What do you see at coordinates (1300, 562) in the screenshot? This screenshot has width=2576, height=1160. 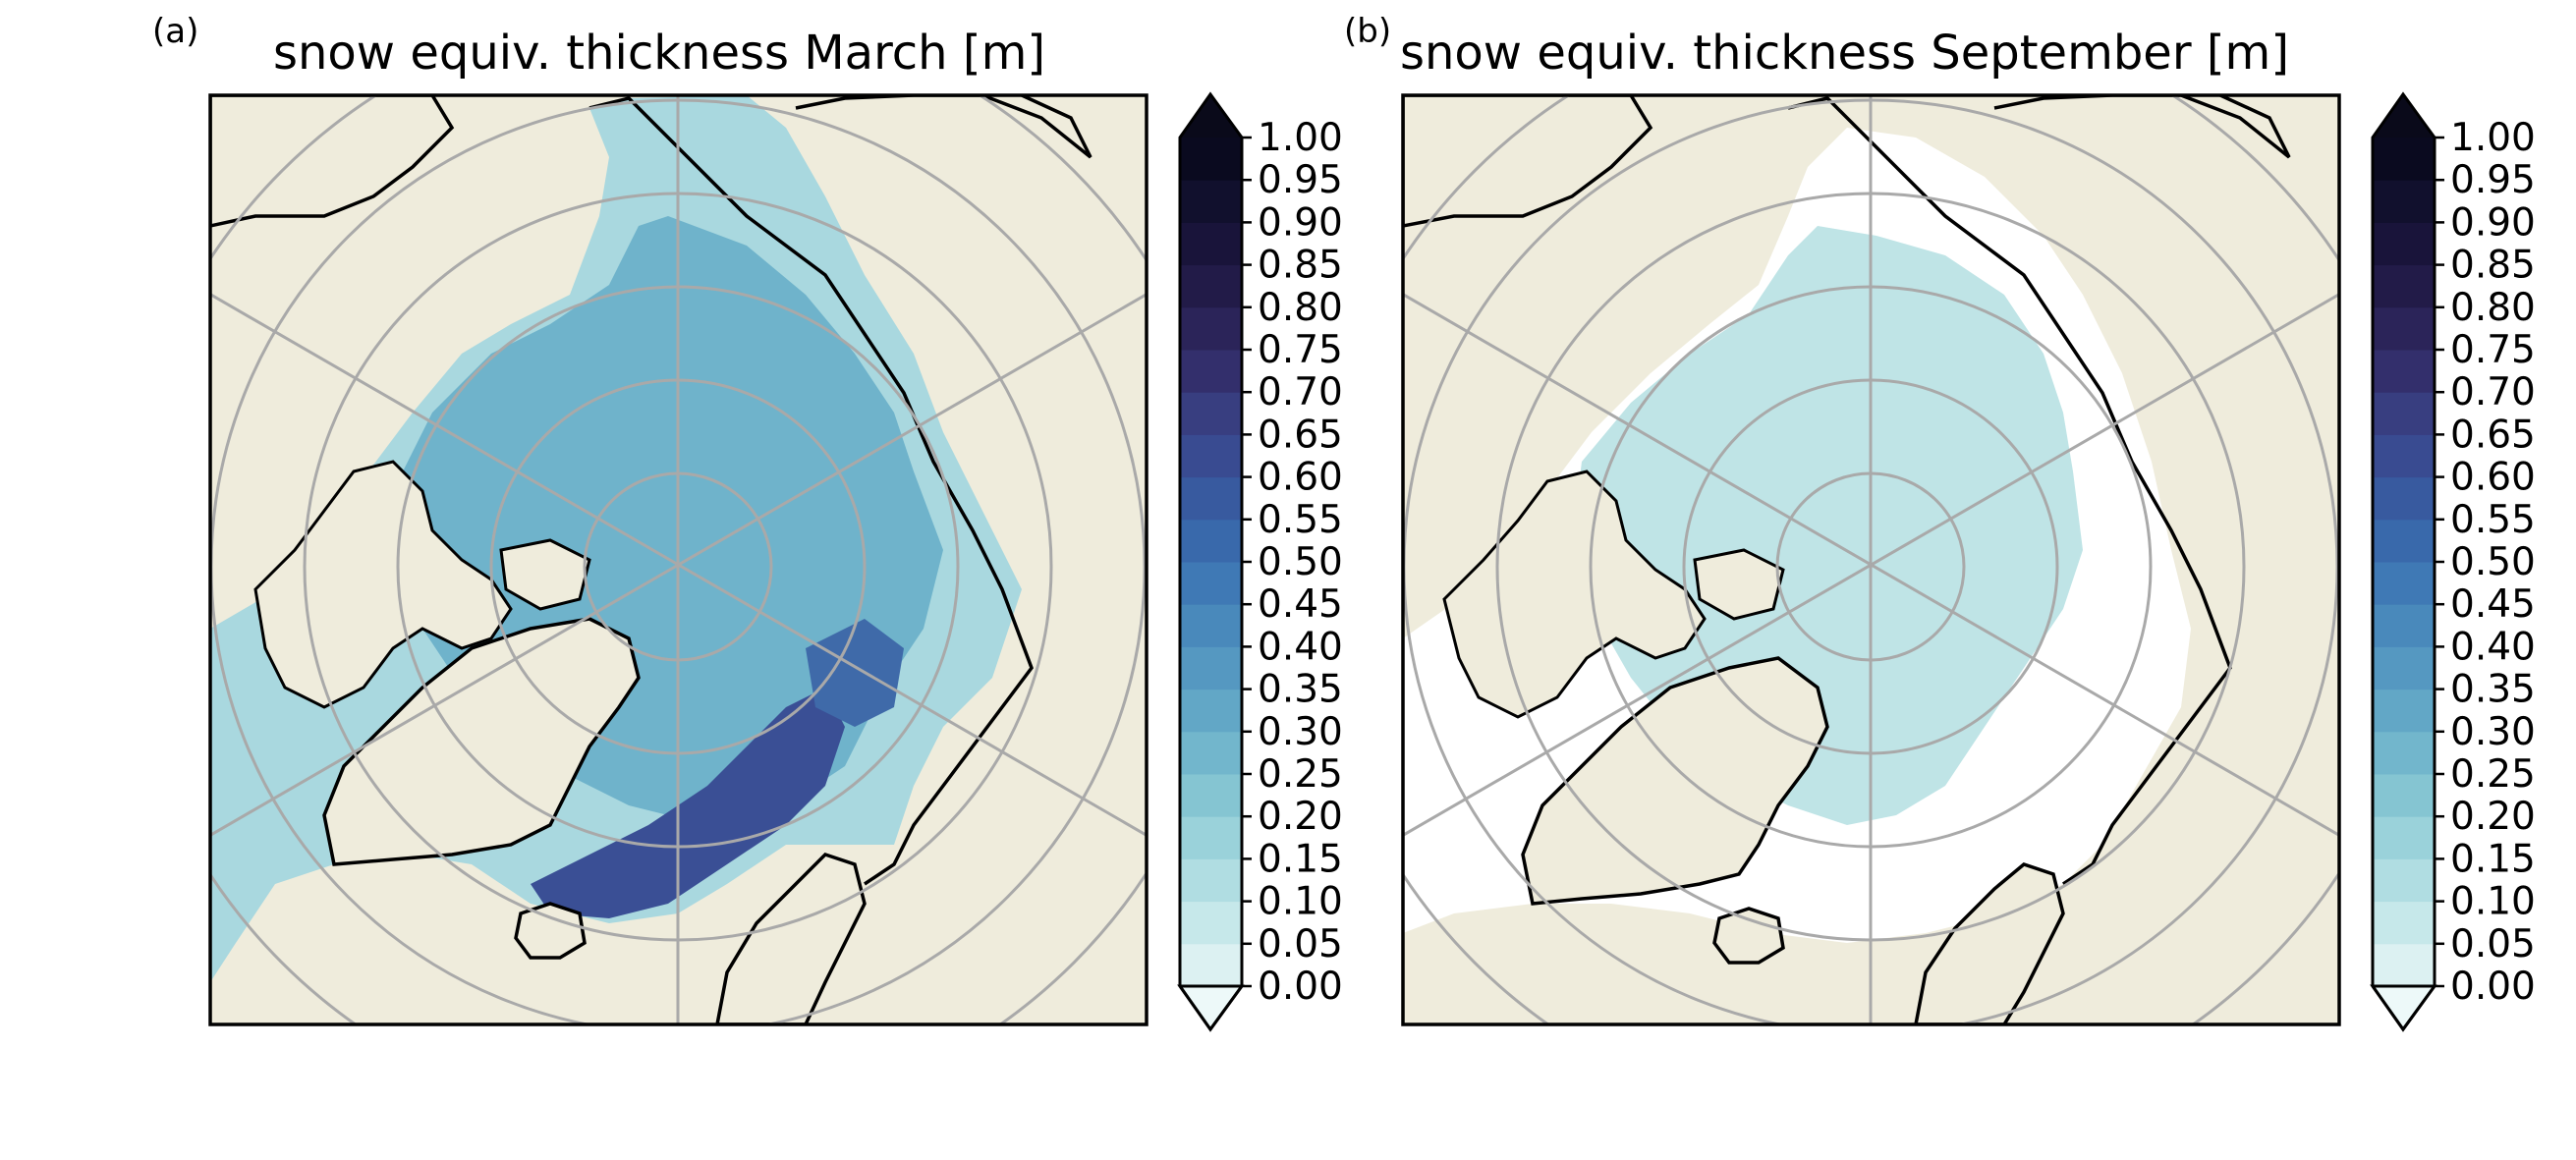 I see `colorbar-tick-label: 0.50` at bounding box center [1300, 562].